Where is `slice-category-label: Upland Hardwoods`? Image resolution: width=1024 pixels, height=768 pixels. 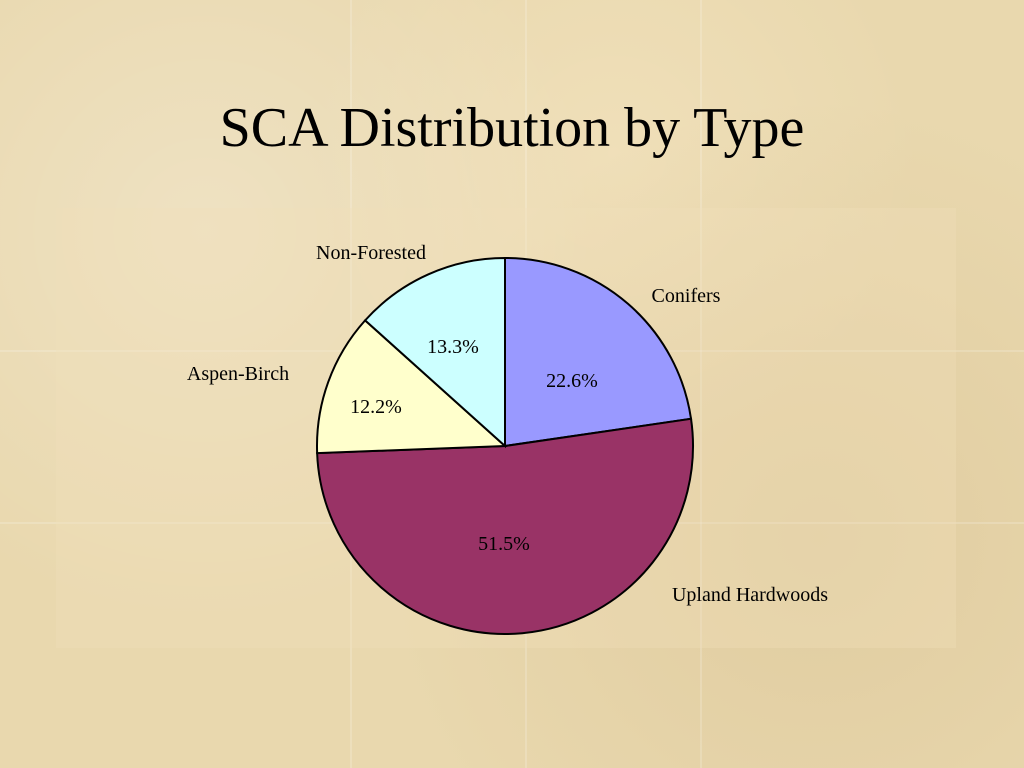
slice-category-label: Upland Hardwoods is located at coordinates (750, 595).